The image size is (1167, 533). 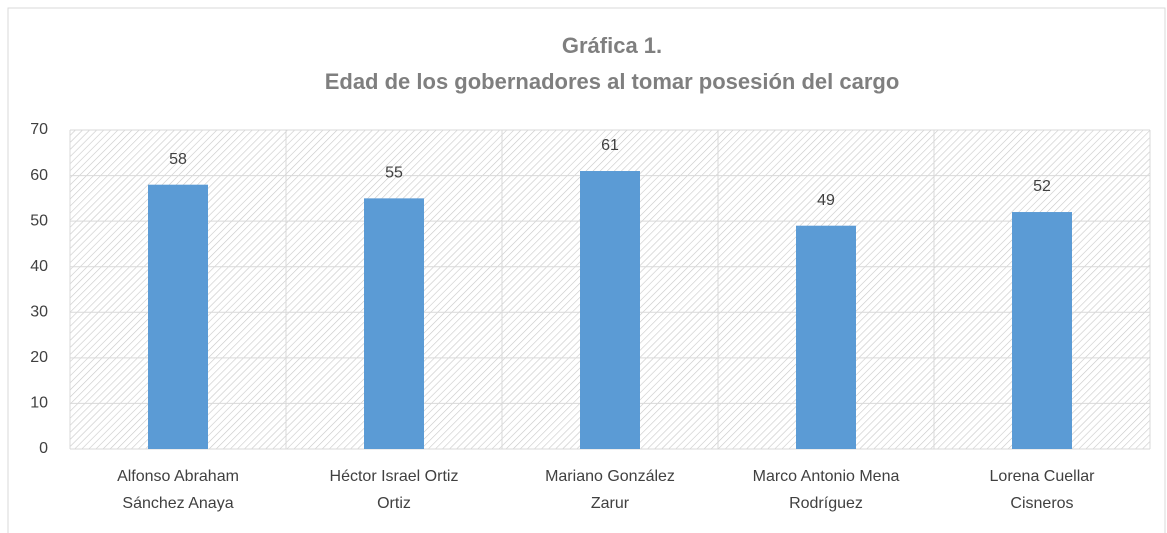 What do you see at coordinates (178, 159) in the screenshot?
I see `value-label: 58` at bounding box center [178, 159].